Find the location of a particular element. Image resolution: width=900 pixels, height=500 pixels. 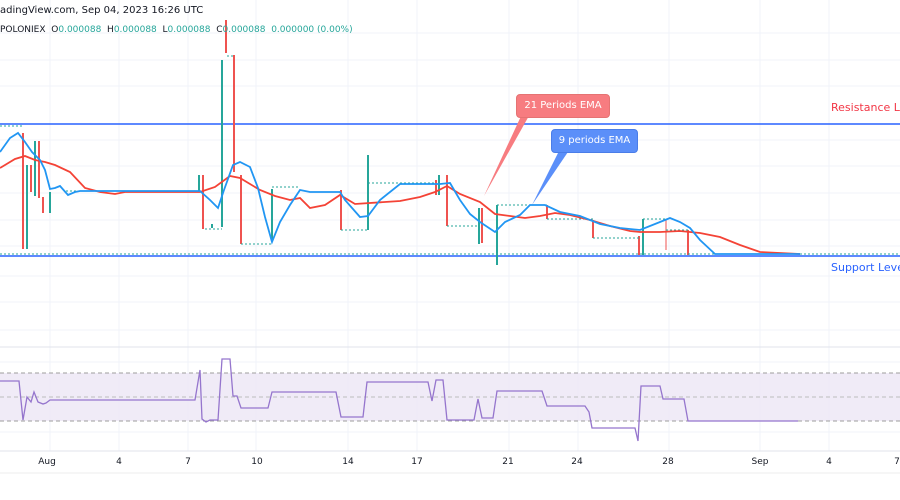

xaxis-tick: 24 is located at coordinates (577, 462).